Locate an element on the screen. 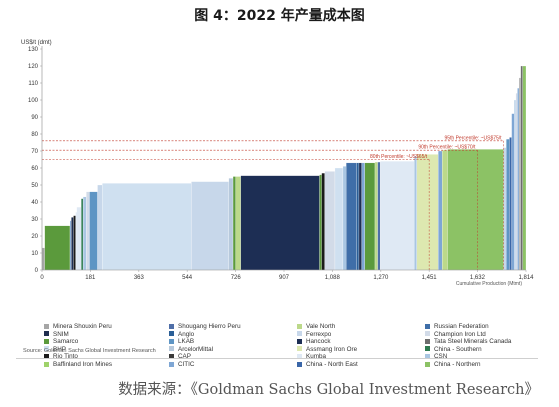  y-axis-title: US$/t (dmt) is located at coordinates (36, 43).